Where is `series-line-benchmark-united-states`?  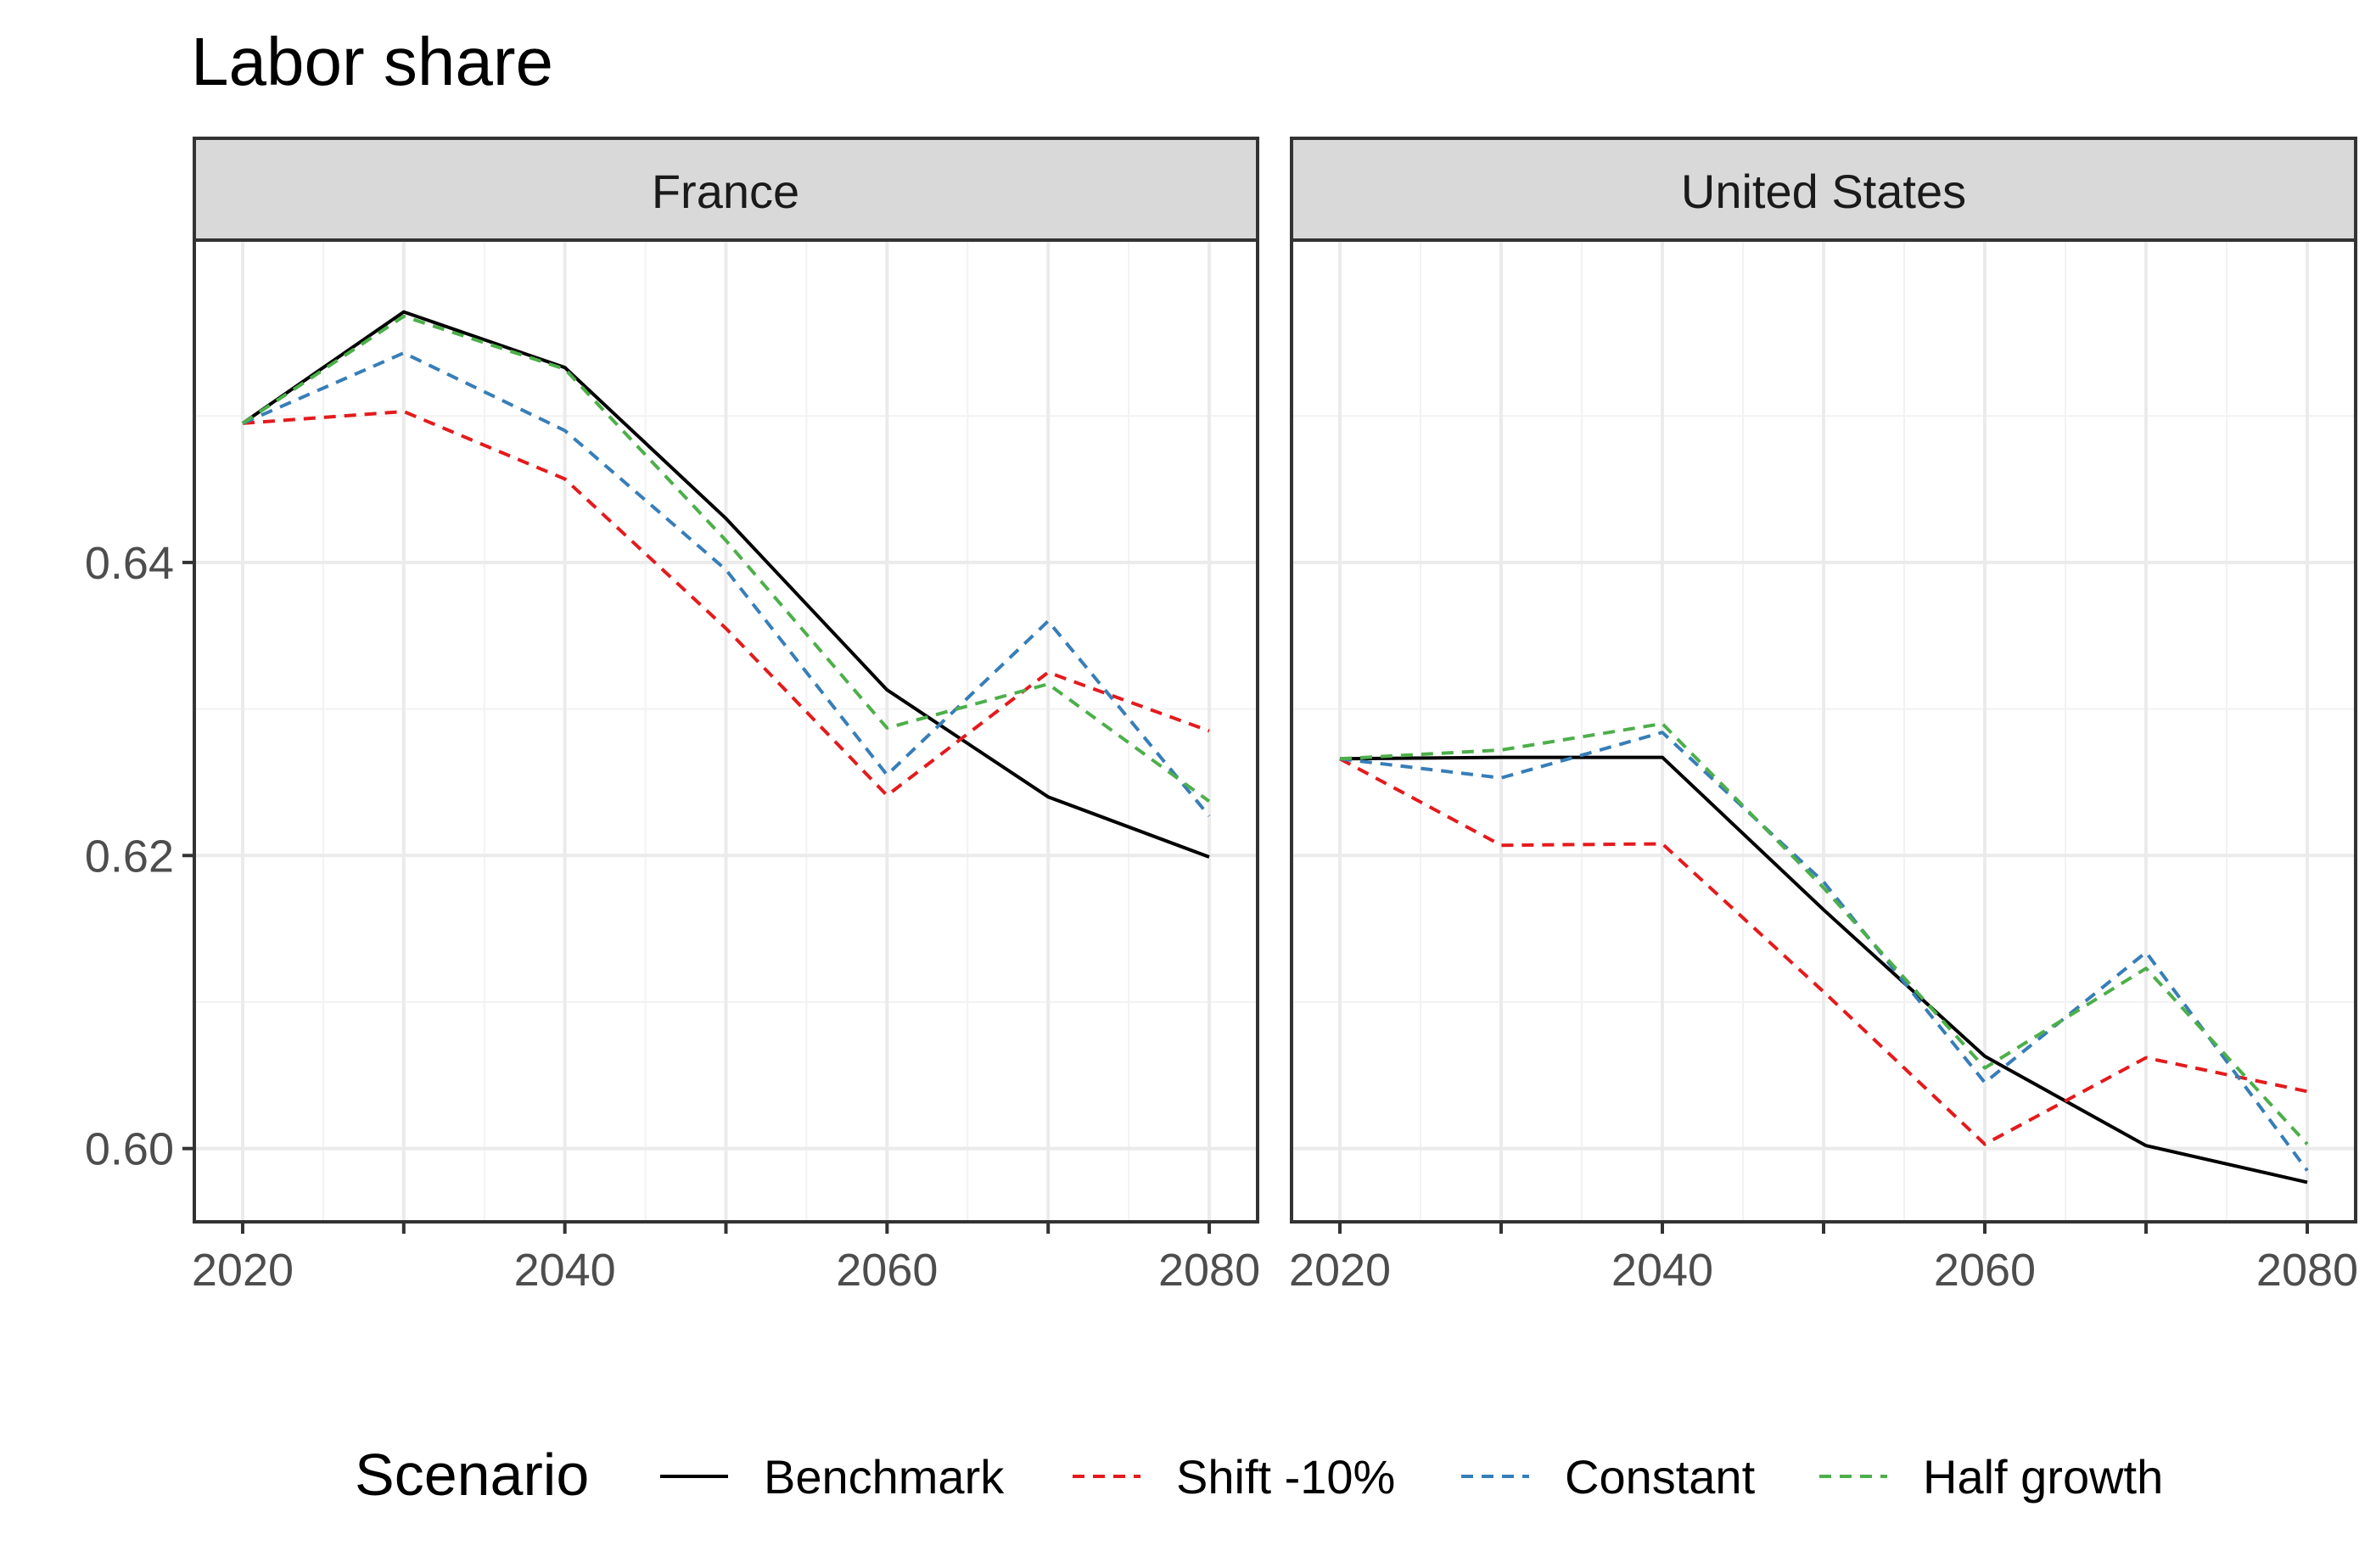
series-line-benchmark-united-states is located at coordinates (1823, 969).